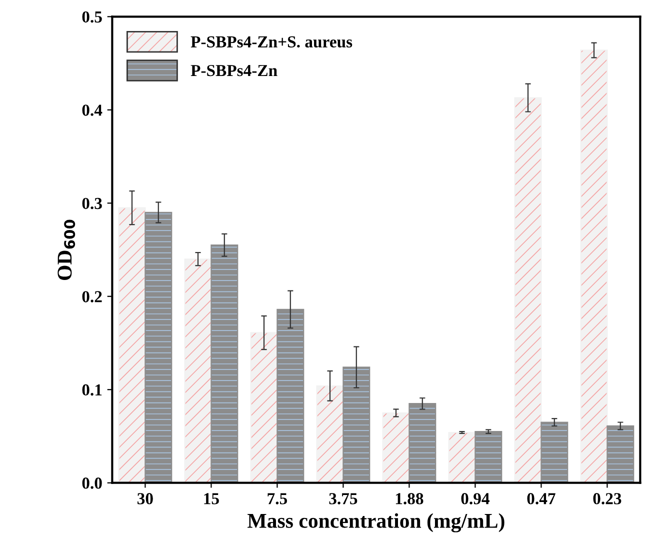 This screenshot has height=555, width=660. What do you see at coordinates (211, 498) in the screenshot?
I see `x-tick-label: 15` at bounding box center [211, 498].